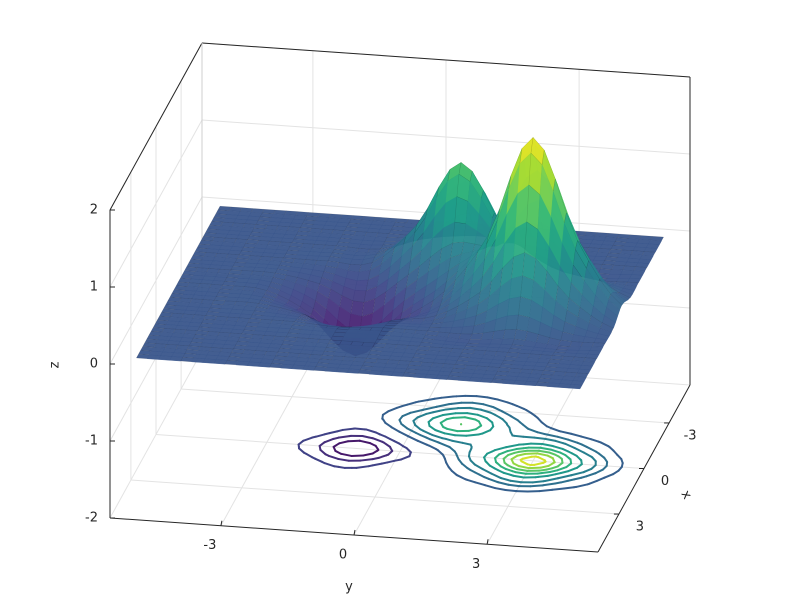  What do you see at coordinates (91, 441) in the screenshot?
I see `z-tick-label: -1` at bounding box center [91, 441].